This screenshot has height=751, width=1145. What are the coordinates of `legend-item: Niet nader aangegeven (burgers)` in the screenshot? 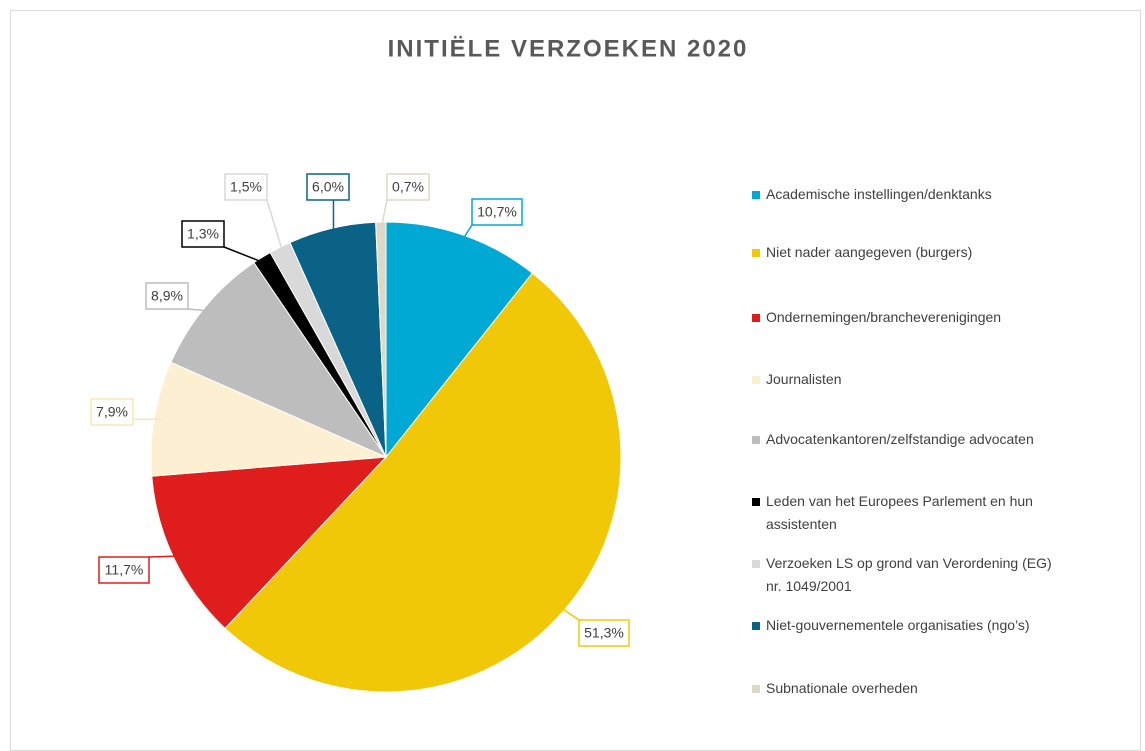 It's located at (904, 252).